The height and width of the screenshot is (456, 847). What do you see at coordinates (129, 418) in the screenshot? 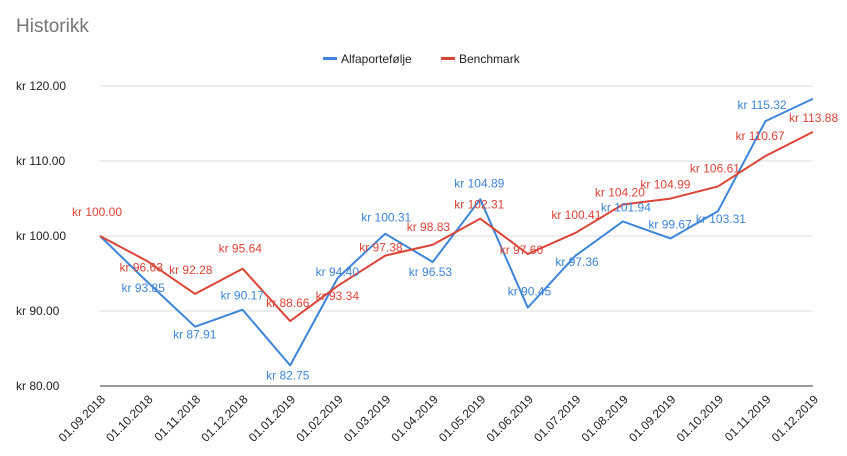
I see `x-tick-label: 01.10.2018` at bounding box center [129, 418].